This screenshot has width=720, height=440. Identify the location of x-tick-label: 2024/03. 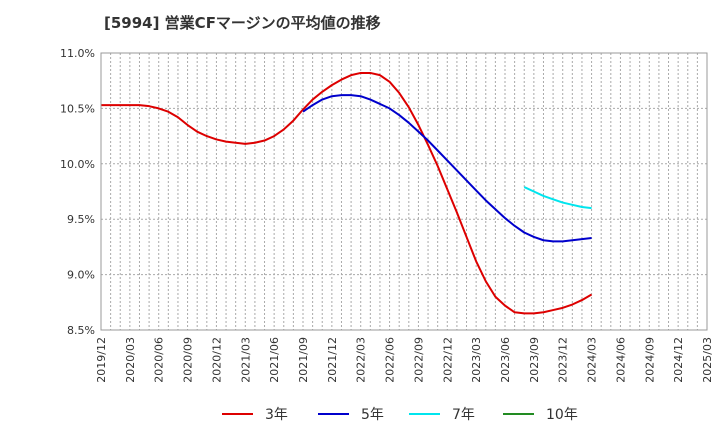
(592, 360).